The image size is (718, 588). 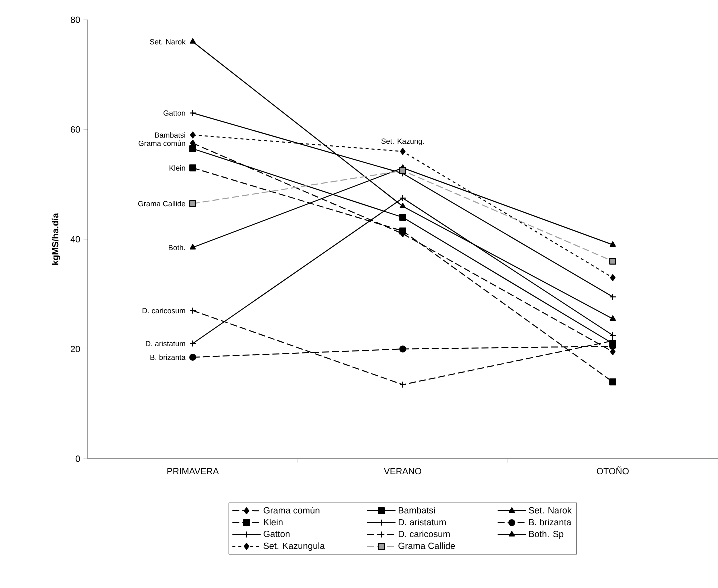 What do you see at coordinates (550, 510) in the screenshot?
I see `legend-label: Set. Narok` at bounding box center [550, 510].